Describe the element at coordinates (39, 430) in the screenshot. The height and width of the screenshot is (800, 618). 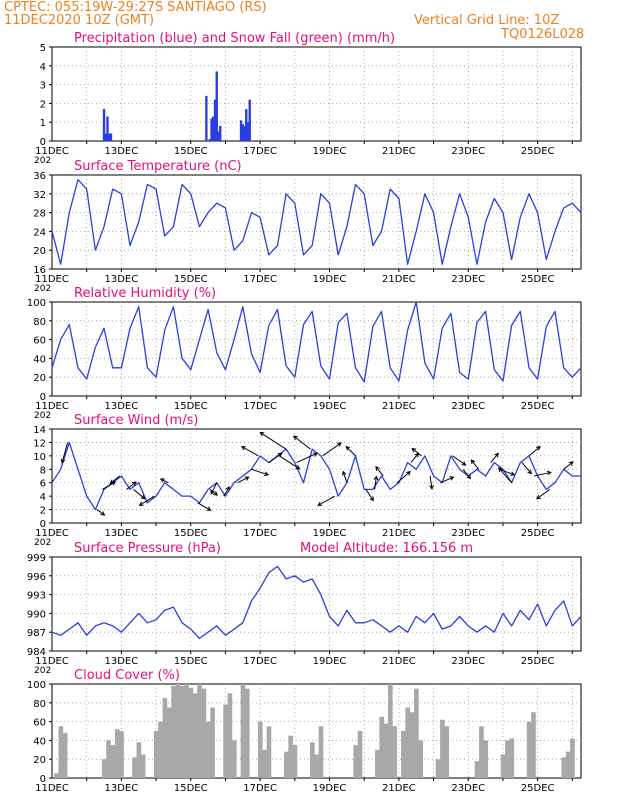
I see `wind-ytick-label: 14` at that location.